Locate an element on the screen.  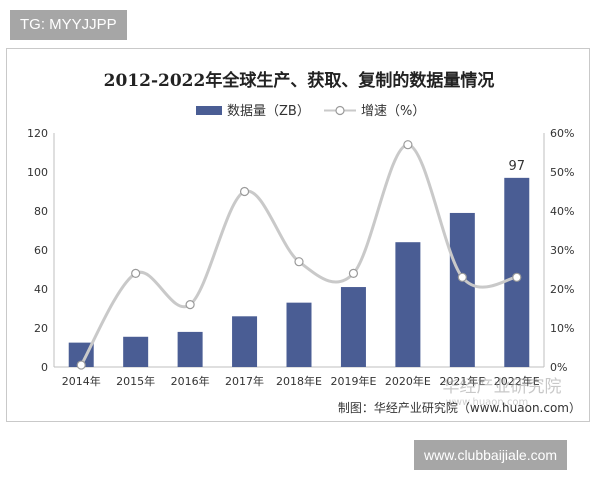
legend-line-label: 增速（%） is located at coordinates (393, 111).